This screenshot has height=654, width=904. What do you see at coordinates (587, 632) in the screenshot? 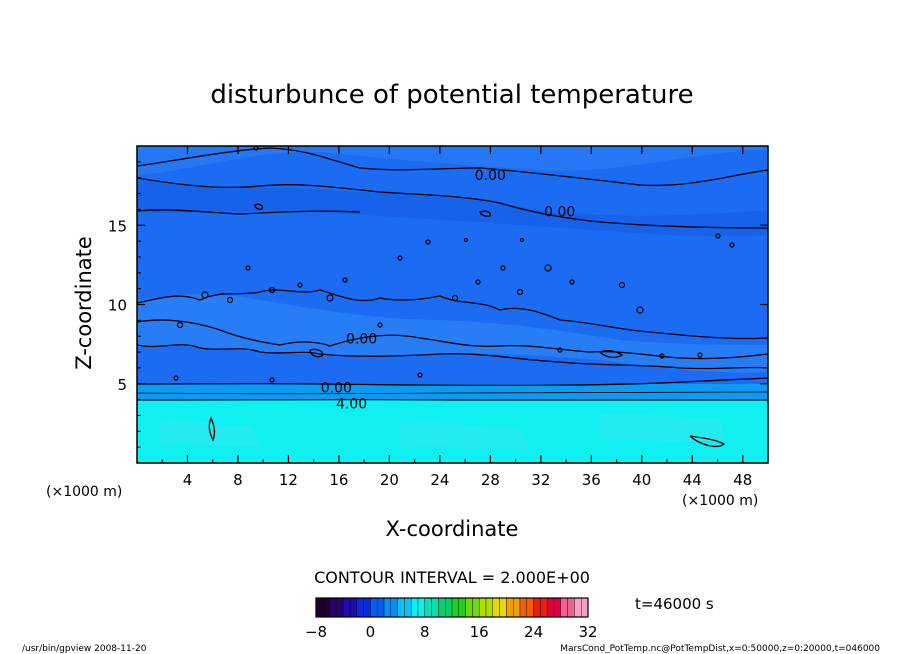
I see `colorbar-tick-label: 32` at bounding box center [587, 632].